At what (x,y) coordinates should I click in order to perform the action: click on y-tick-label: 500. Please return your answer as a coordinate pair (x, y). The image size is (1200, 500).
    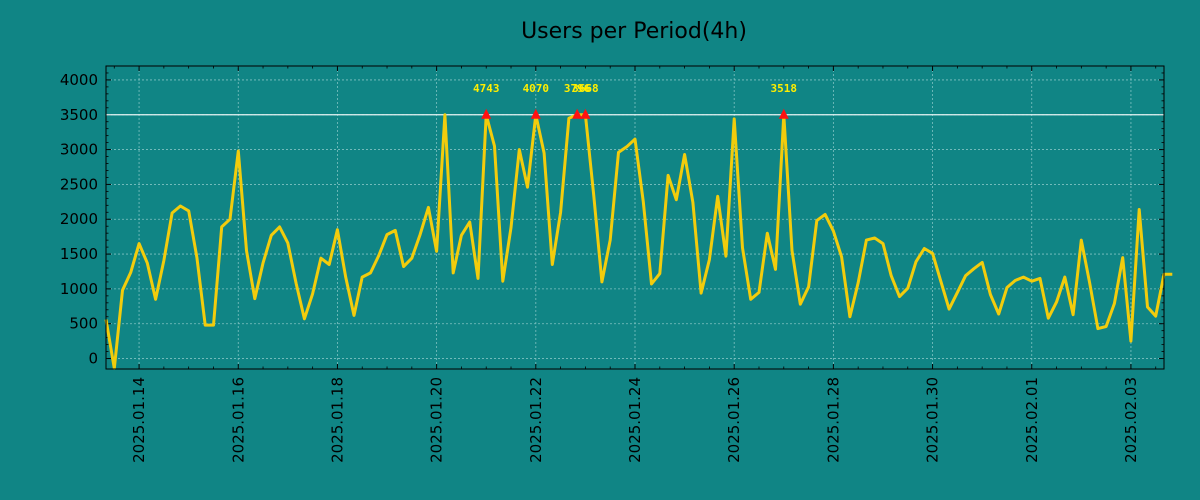
    Looking at the image, I should click on (83, 324).